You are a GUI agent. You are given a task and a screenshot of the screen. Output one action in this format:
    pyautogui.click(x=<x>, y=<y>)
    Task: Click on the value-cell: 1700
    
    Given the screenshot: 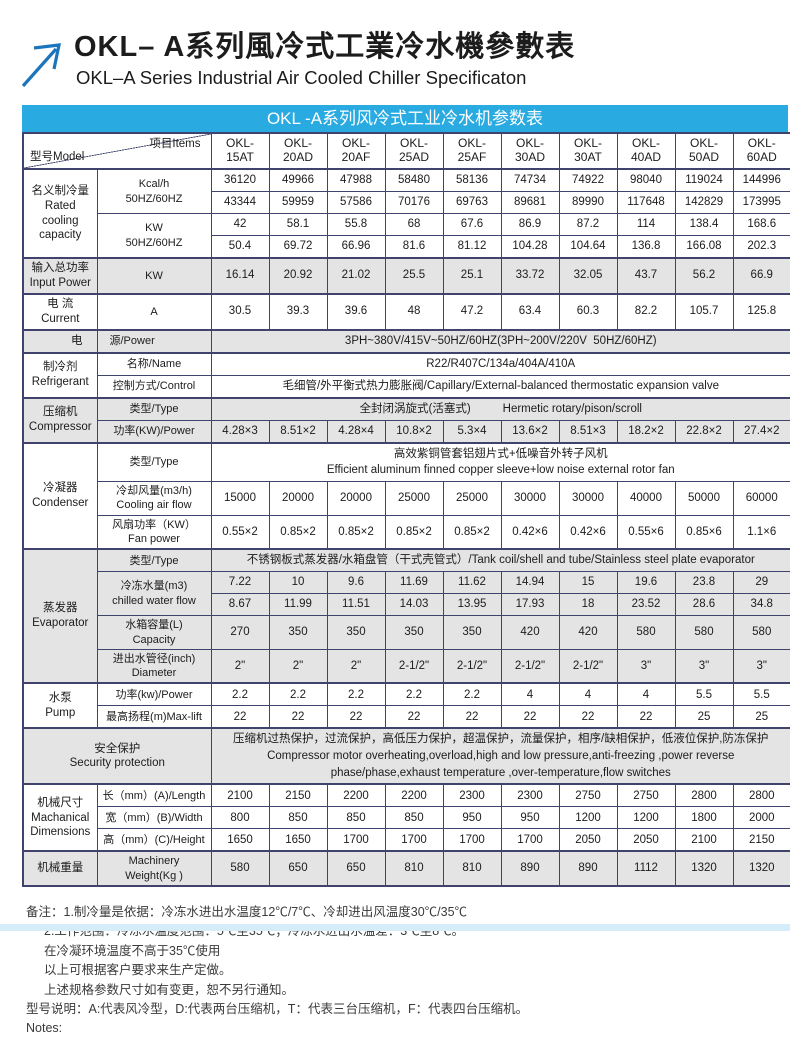 What is the action you would take?
    pyautogui.click(x=414, y=840)
    